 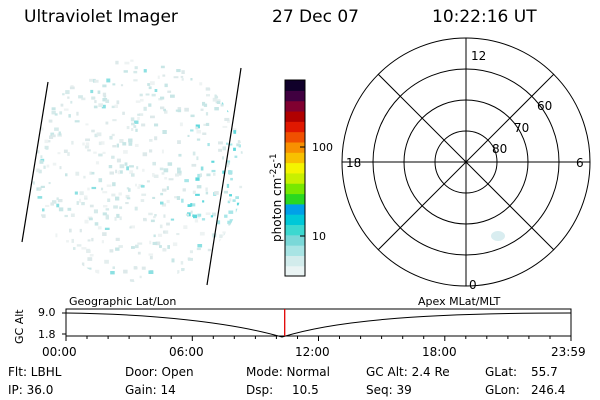 What do you see at coordinates (312, 352) in the screenshot?
I see `xtick-label-1200: 12:00` at bounding box center [312, 352].